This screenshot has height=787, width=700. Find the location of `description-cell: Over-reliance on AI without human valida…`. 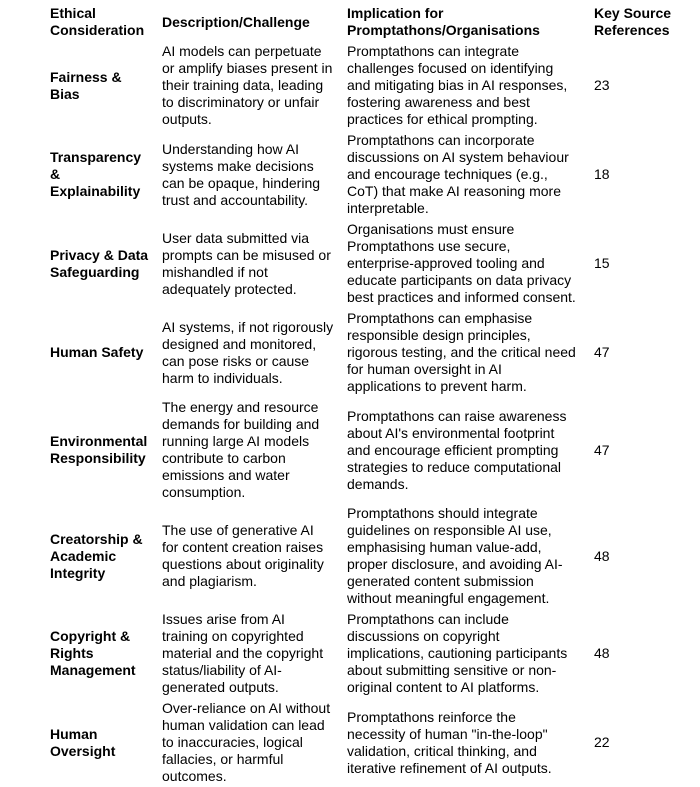

description-cell: Over-reliance on AI without human valida… is located at coordinates (246, 742).